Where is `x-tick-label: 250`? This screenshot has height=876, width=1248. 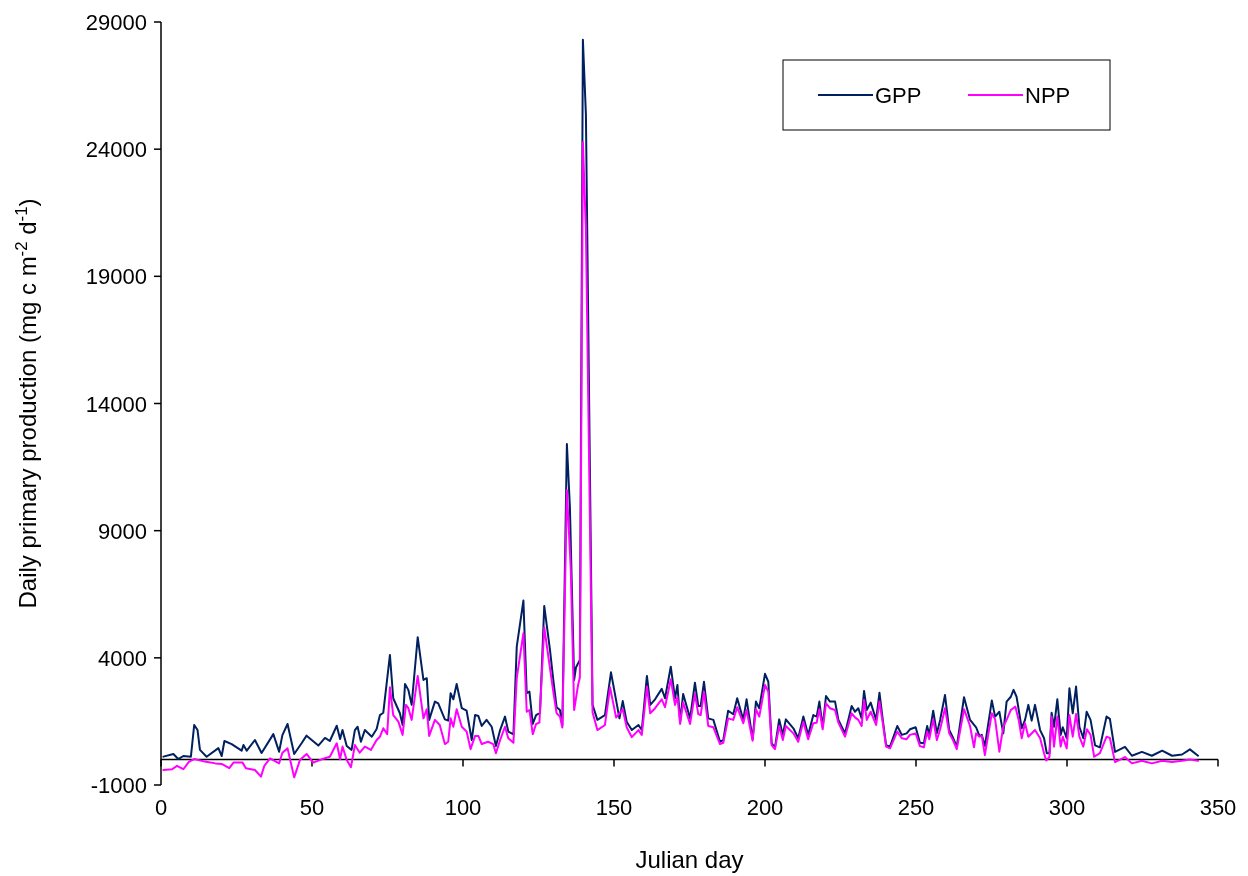
x-tick-label: 250 is located at coordinates (916, 807).